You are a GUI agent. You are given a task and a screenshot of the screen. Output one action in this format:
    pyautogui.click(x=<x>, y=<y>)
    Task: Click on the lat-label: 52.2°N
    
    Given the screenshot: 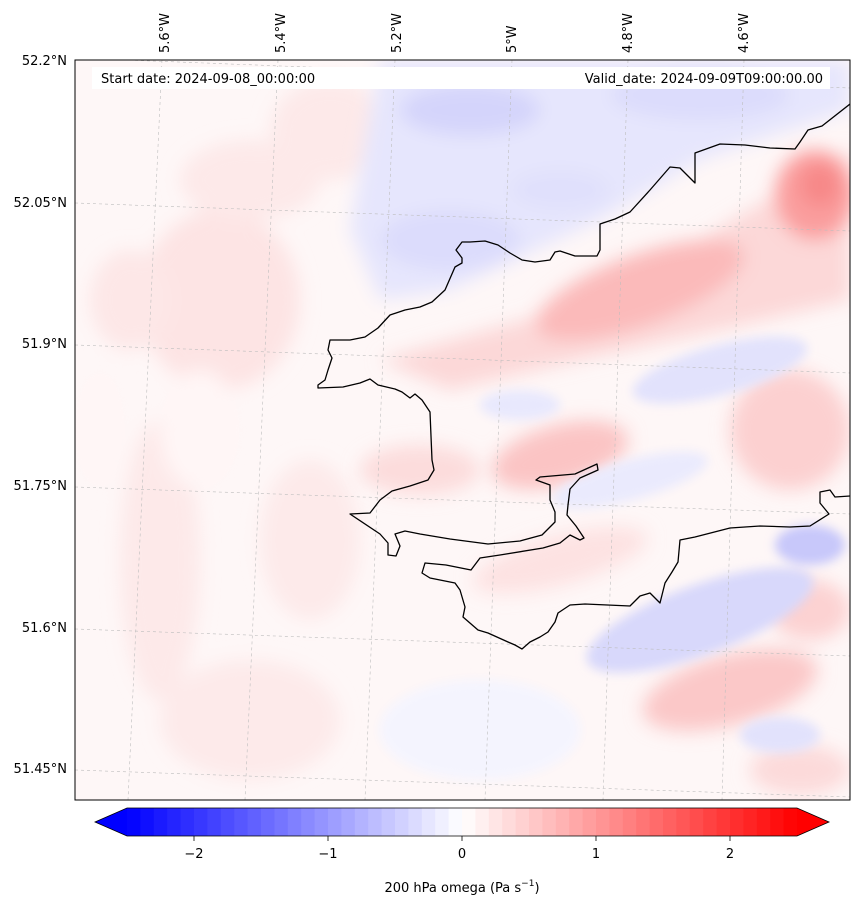 What is the action you would take?
    pyautogui.click(x=44, y=61)
    